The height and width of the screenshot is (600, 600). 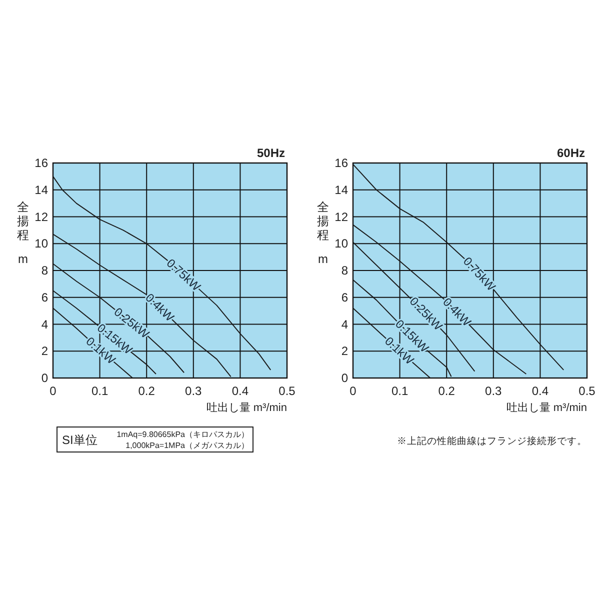 What do you see at coordinates (270, 153) in the screenshot?
I see `chart-title: 50Hz` at bounding box center [270, 153].